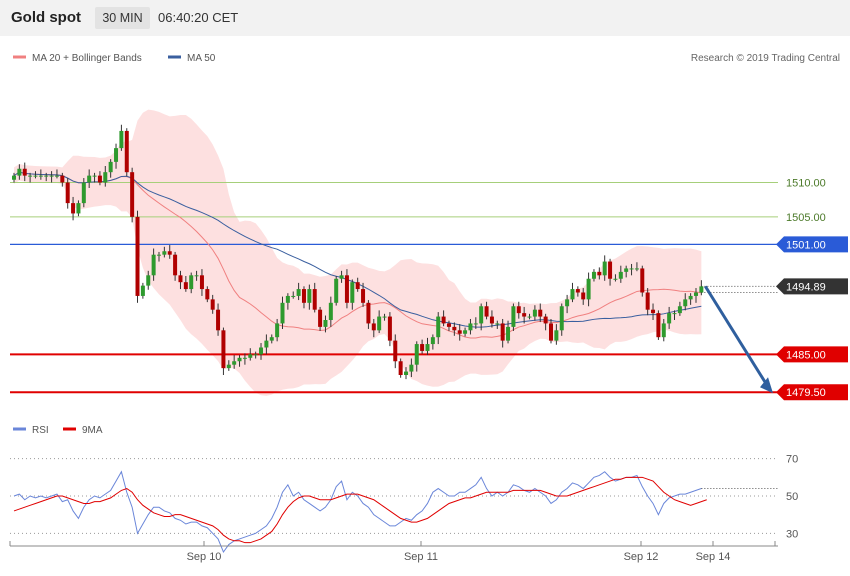 This screenshot has width=850, height=576. I want to click on level-tag-last, so click(812, 286).